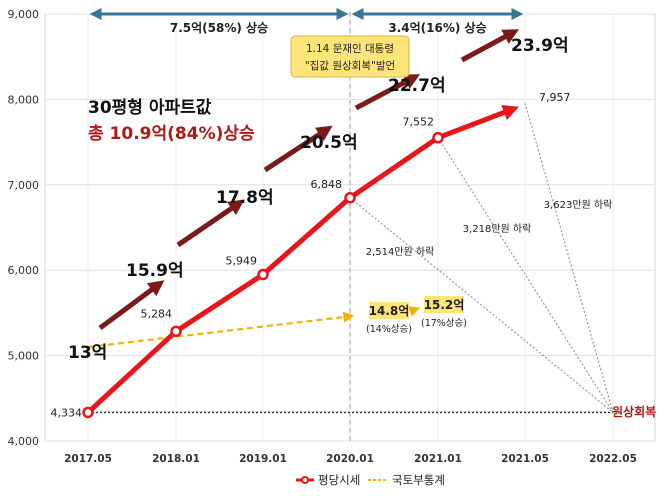 This screenshot has height=497, width=664. Describe the element at coordinates (350, 49) in the screenshot. I see `callout-line1: 1.14 문재인 대통령` at that location.